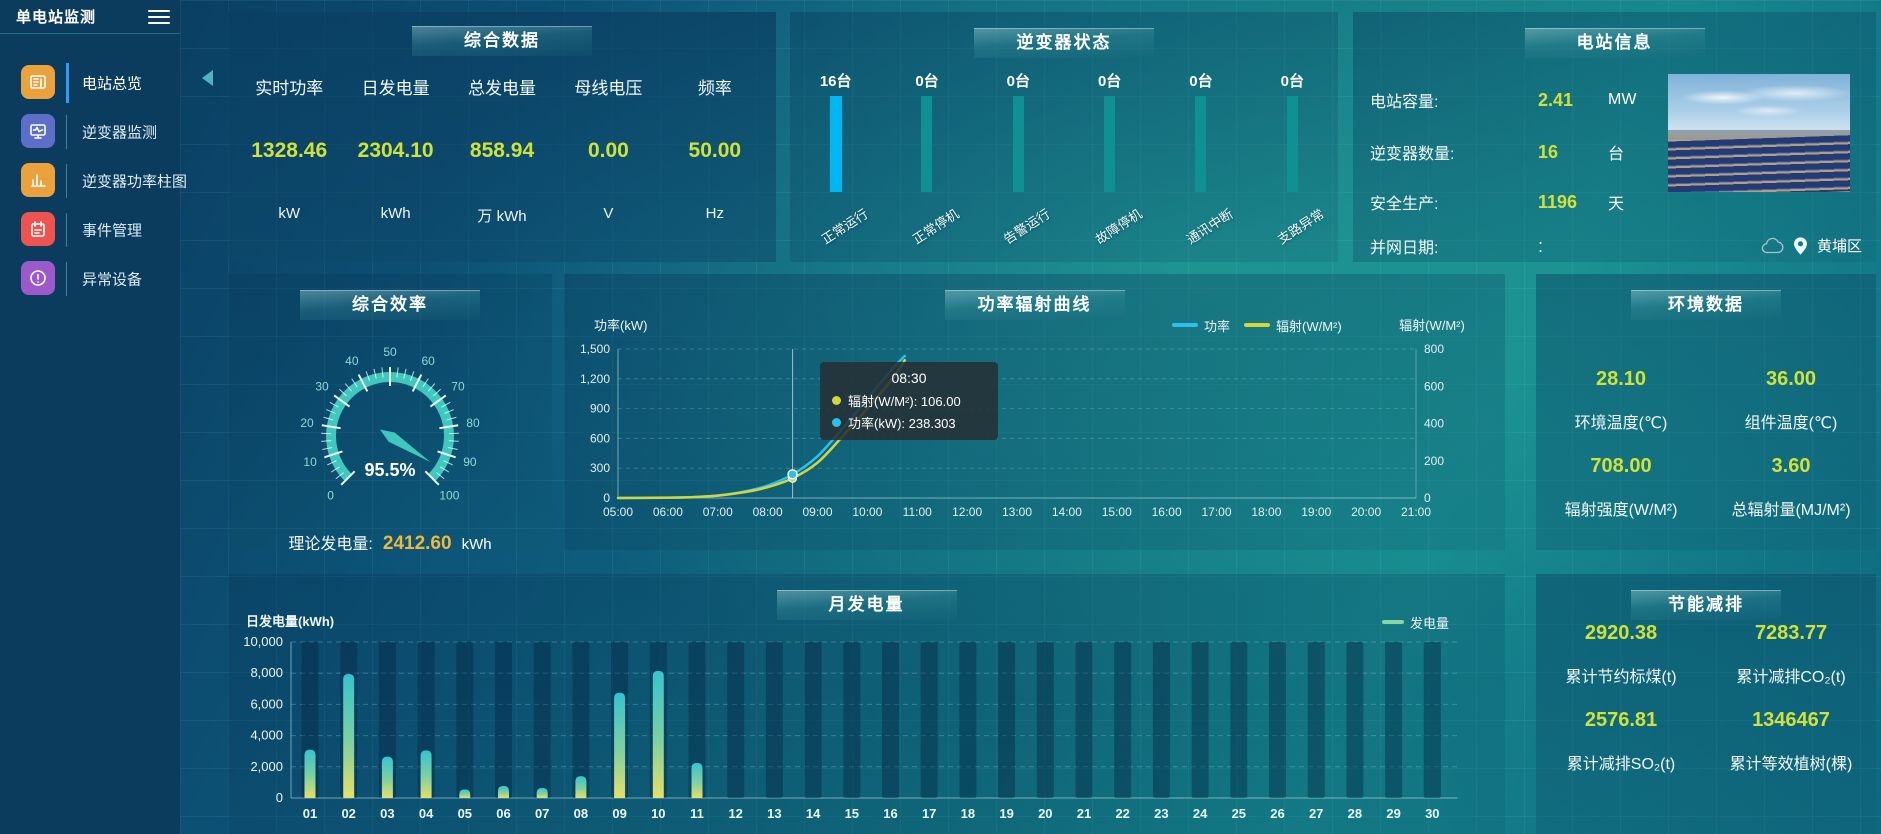 The width and height of the screenshot is (1881, 834). I want to click on tooltip-time: 08:30, so click(909, 378).